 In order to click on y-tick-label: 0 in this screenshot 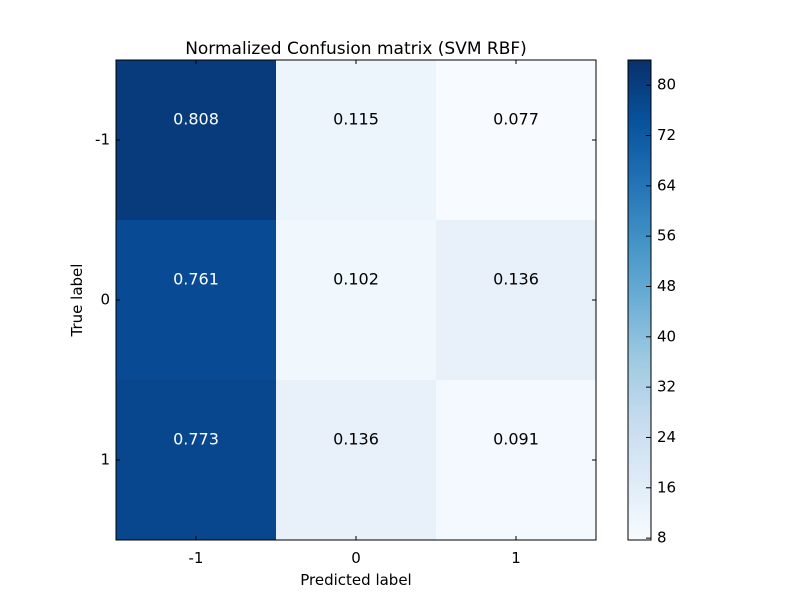, I will do `click(105, 300)`.